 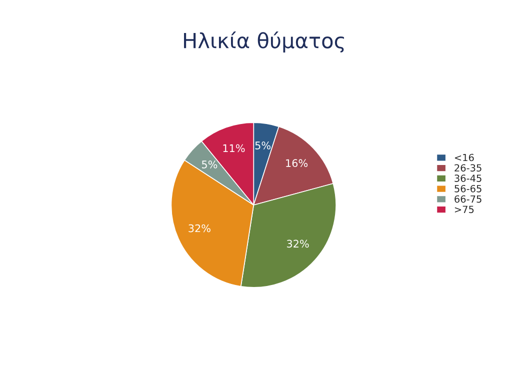 I want to click on legend-label: 26-35, so click(x=468, y=168).